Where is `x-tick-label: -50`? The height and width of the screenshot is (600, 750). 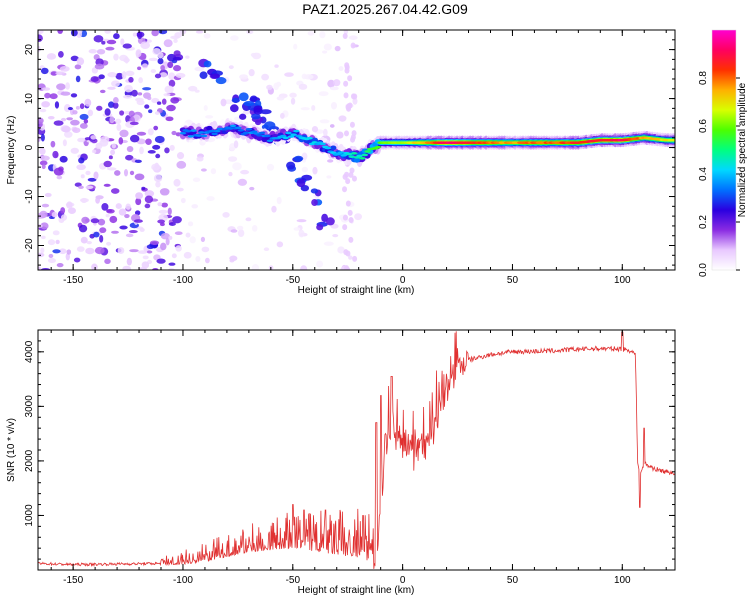
x-tick-label: -50 is located at coordinates (293, 580).